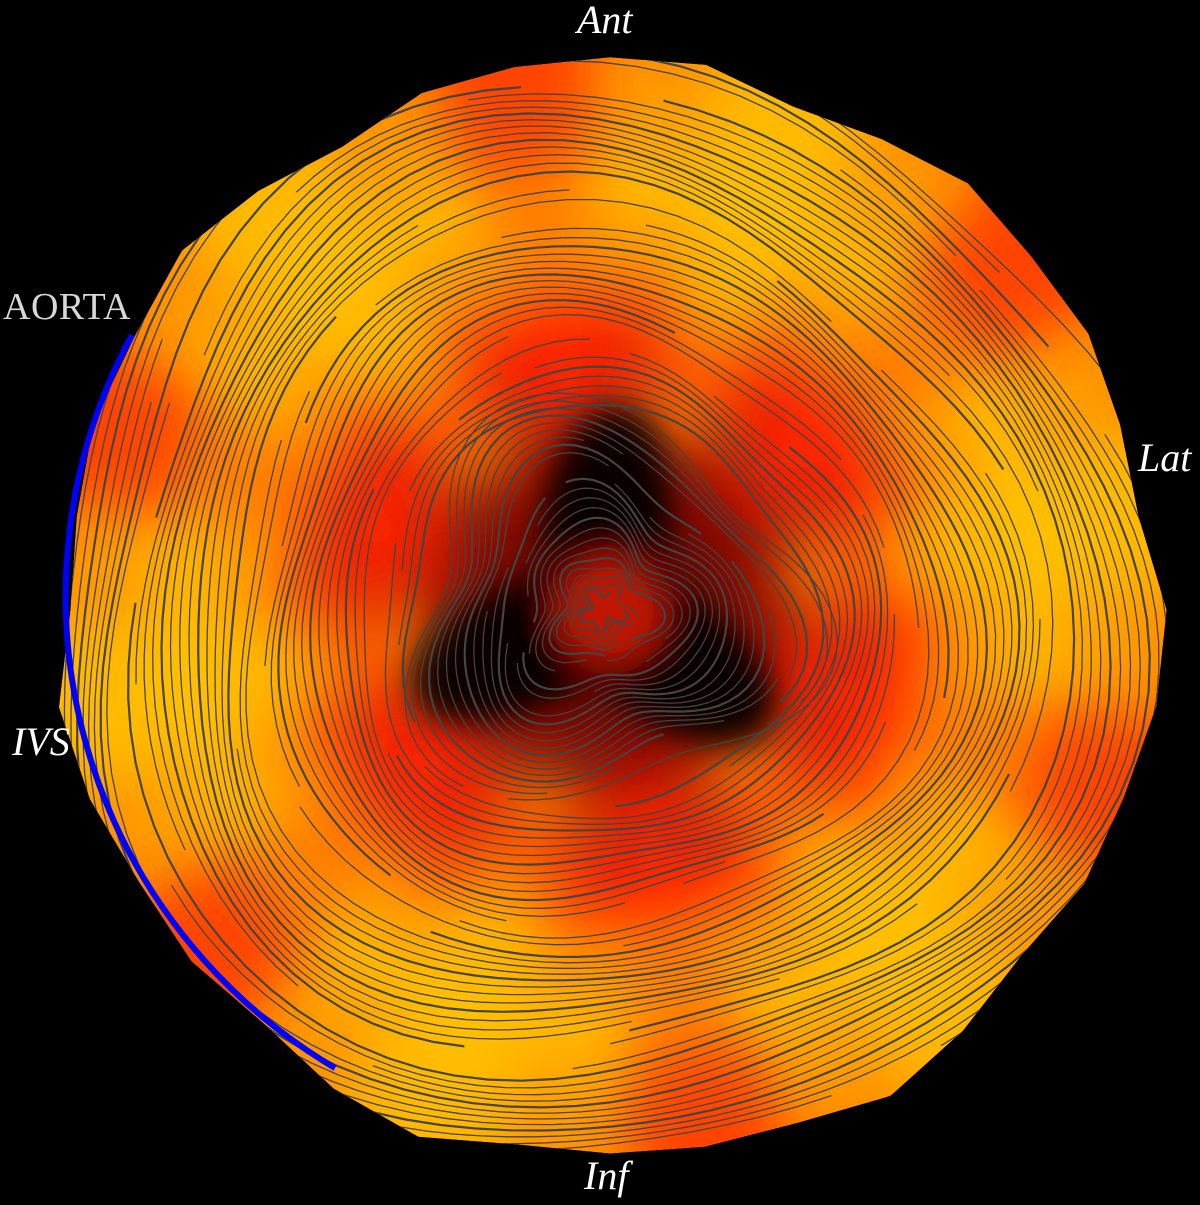  Describe the element at coordinates (606, 1175) in the screenshot. I see `label-inferior: Inf` at that location.